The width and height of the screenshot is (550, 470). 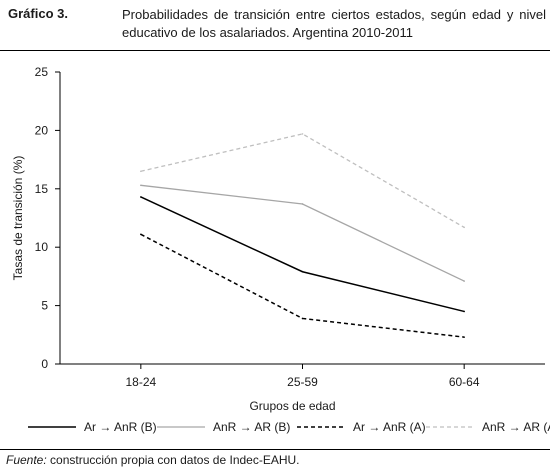 I want to click on source-prefix: Fuente:, so click(x=26, y=460).